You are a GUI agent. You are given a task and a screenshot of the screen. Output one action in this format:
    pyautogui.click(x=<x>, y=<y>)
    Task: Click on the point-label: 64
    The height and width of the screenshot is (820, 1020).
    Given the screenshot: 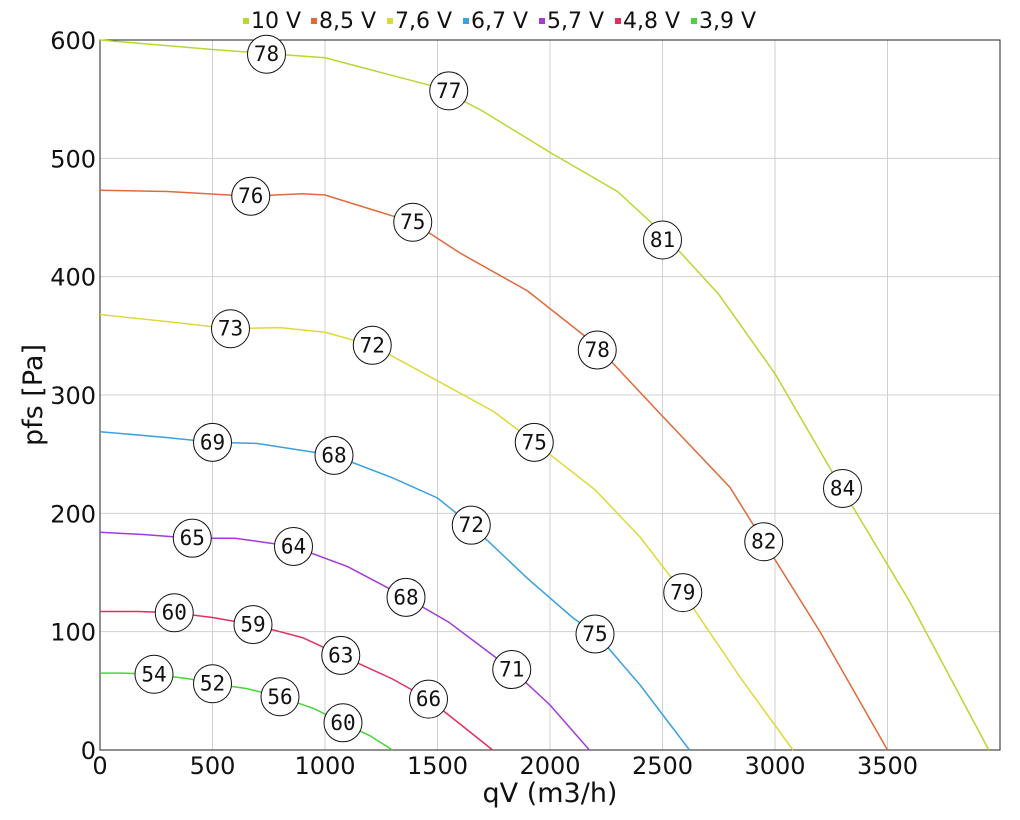 What is the action you would take?
    pyautogui.click(x=293, y=546)
    